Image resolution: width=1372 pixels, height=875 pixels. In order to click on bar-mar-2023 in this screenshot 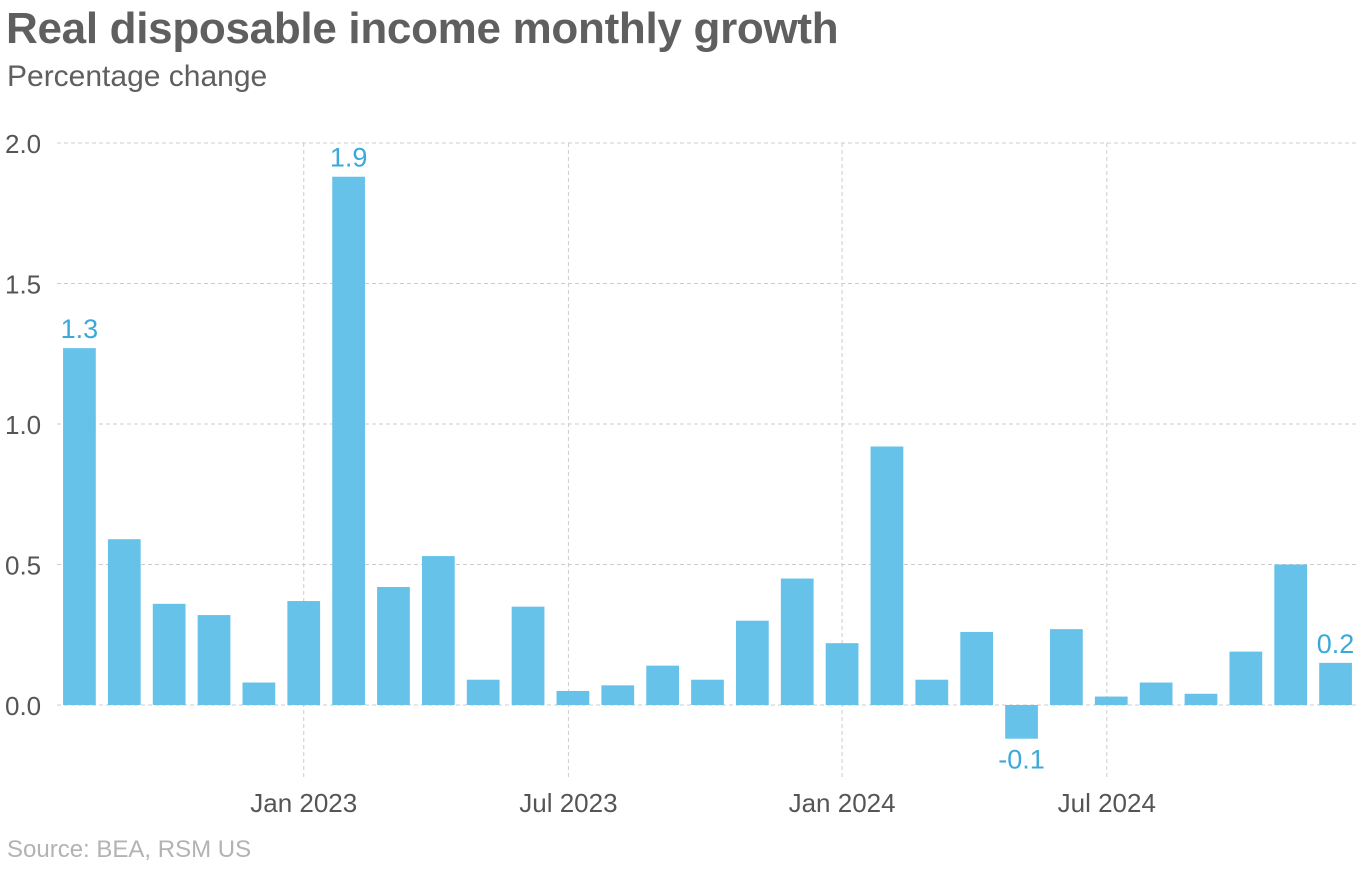, I will do `click(393, 645)`.